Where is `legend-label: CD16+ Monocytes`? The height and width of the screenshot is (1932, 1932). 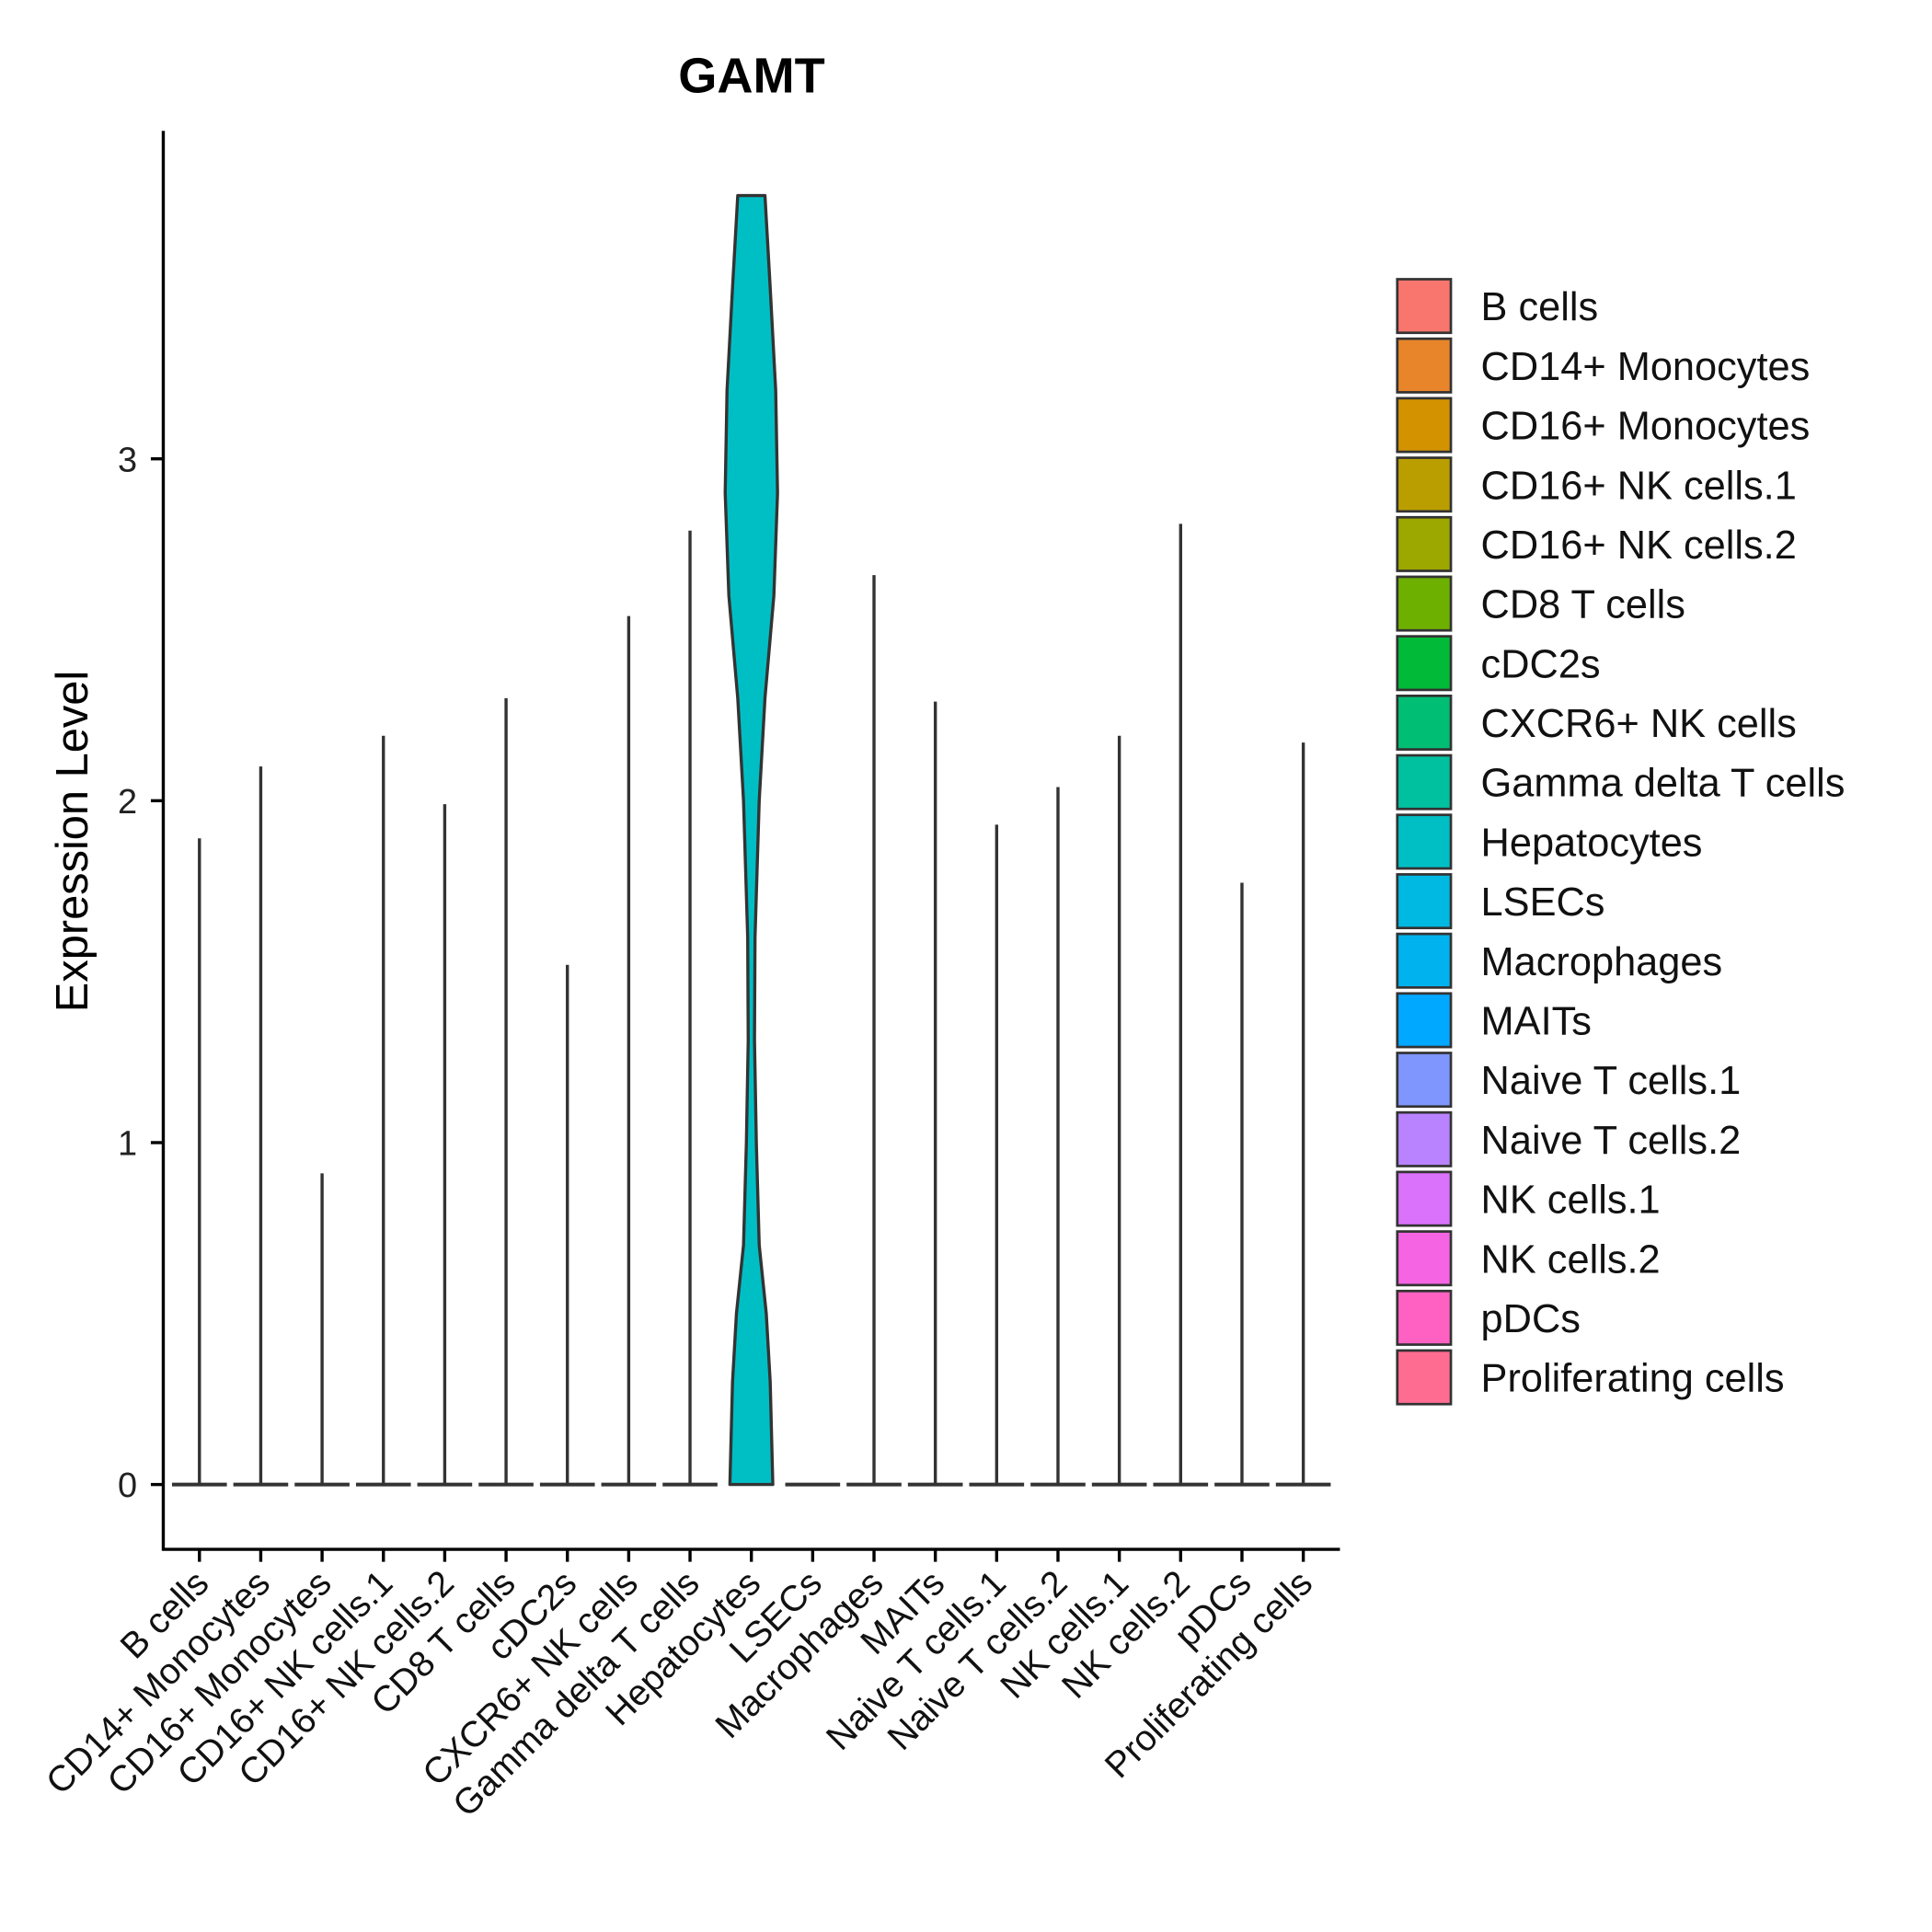
legend-label: CD16+ Monocytes is located at coordinates (1646, 427).